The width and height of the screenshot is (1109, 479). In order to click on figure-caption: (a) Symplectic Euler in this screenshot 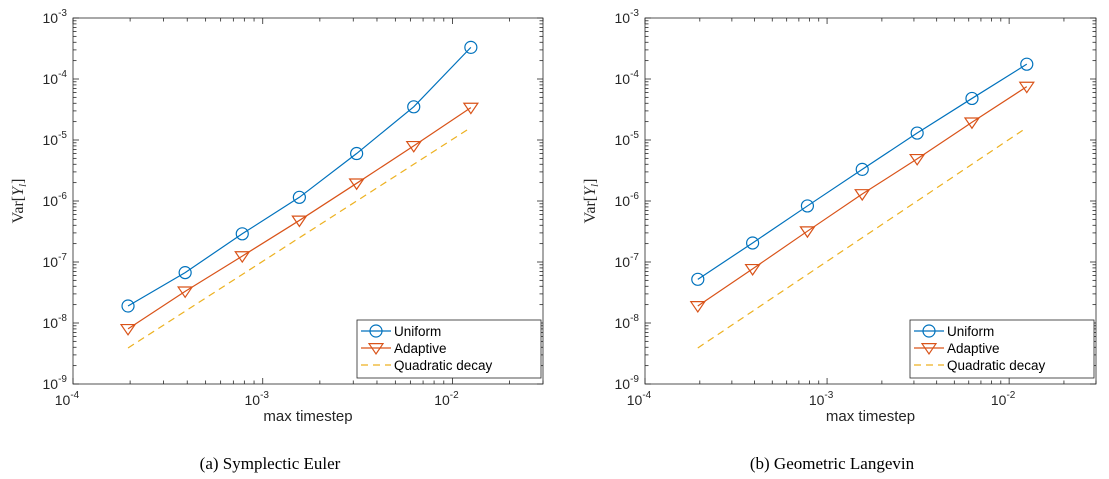, I will do `click(270, 463)`.